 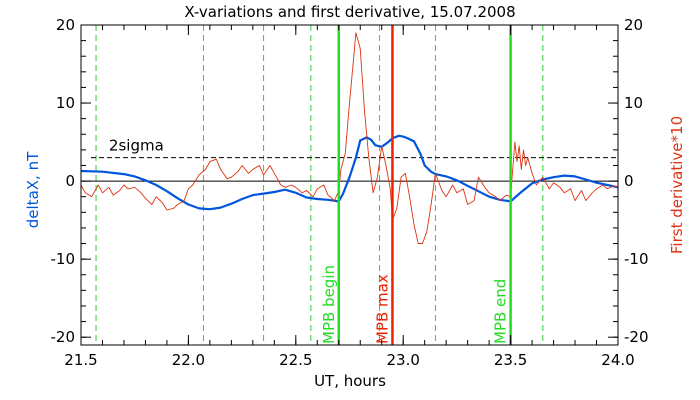 What do you see at coordinates (510, 360) in the screenshot?
I see `x-tick-label: 23.5` at bounding box center [510, 360].